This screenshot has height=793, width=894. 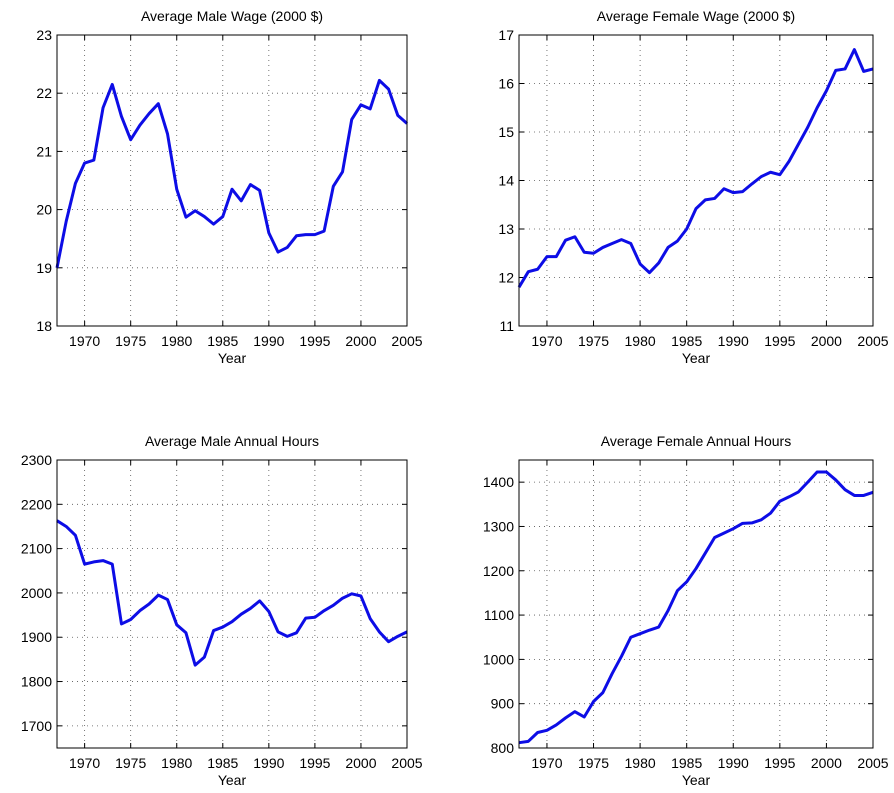 What do you see at coordinates (36, 637) in the screenshot?
I see `y-tick-label: 1900` at bounding box center [36, 637].